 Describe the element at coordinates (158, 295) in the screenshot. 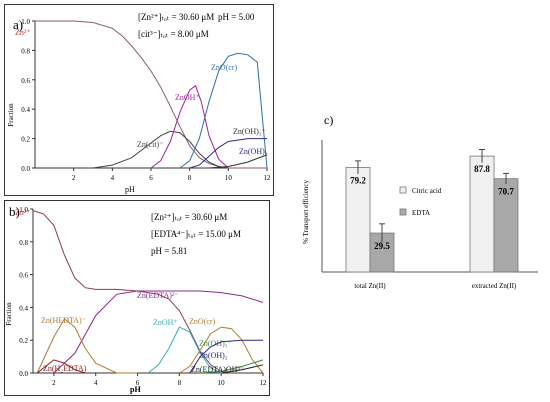

I see `series-label-1: Zn(EDTA)²⁻` at that location.